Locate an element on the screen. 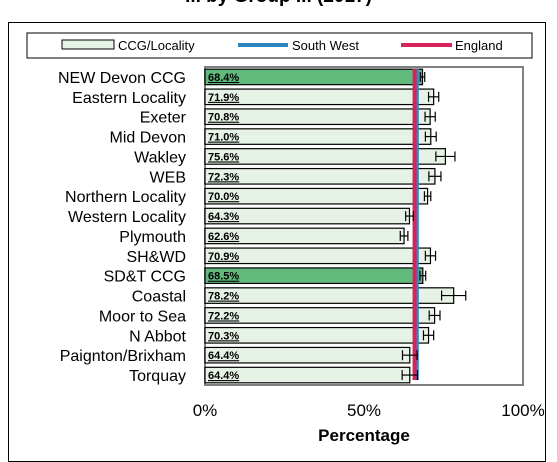 The image size is (557, 462). chart-title: ... by Group ... (2017) is located at coordinates (278, 4).